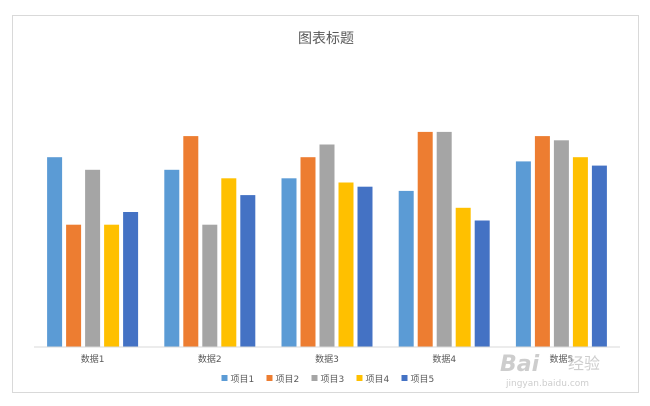  Describe the element at coordinates (288, 379) in the screenshot. I see `legend-label: 项目2` at that location.